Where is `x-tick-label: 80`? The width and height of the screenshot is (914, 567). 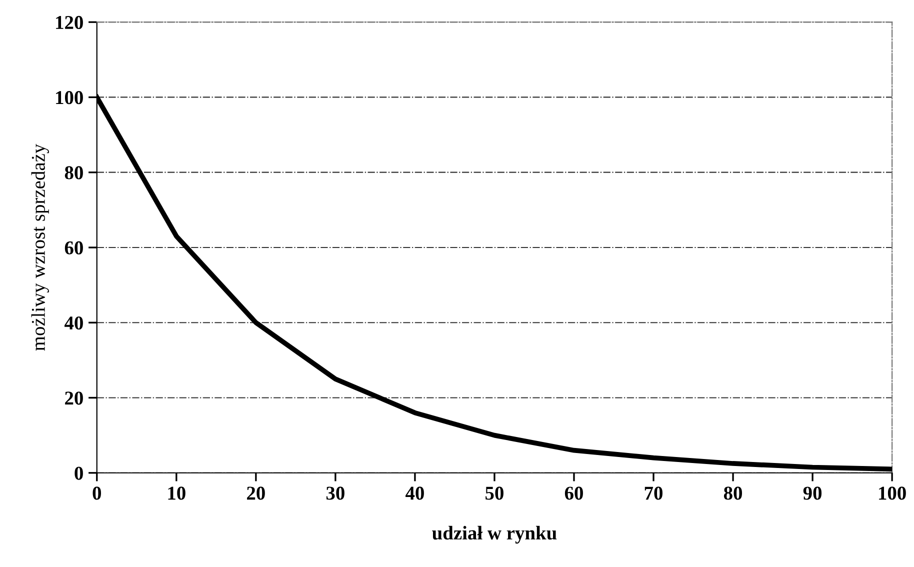 x-tick-label: 80 is located at coordinates (733, 493).